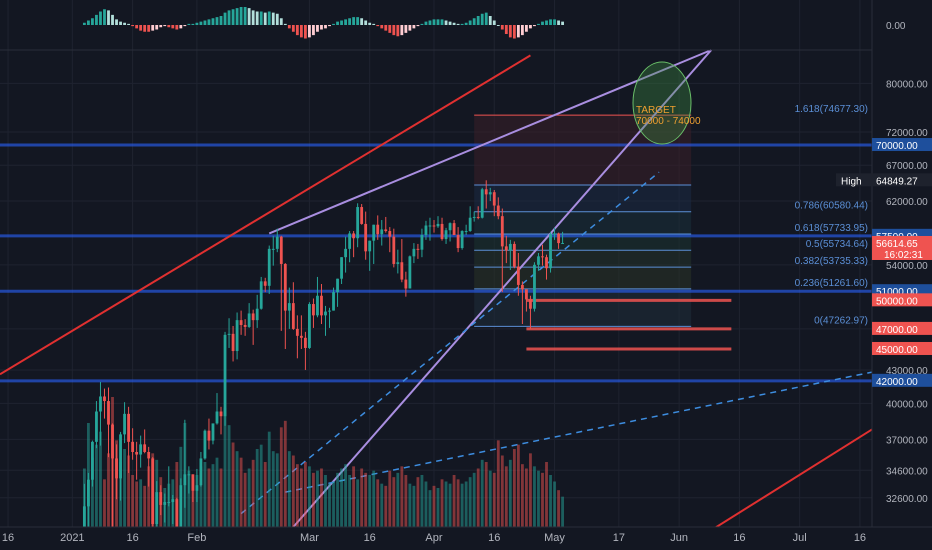  What do you see at coordinates (579, 432) in the screenshot?
I see `dashed-trendline` at bounding box center [579, 432].